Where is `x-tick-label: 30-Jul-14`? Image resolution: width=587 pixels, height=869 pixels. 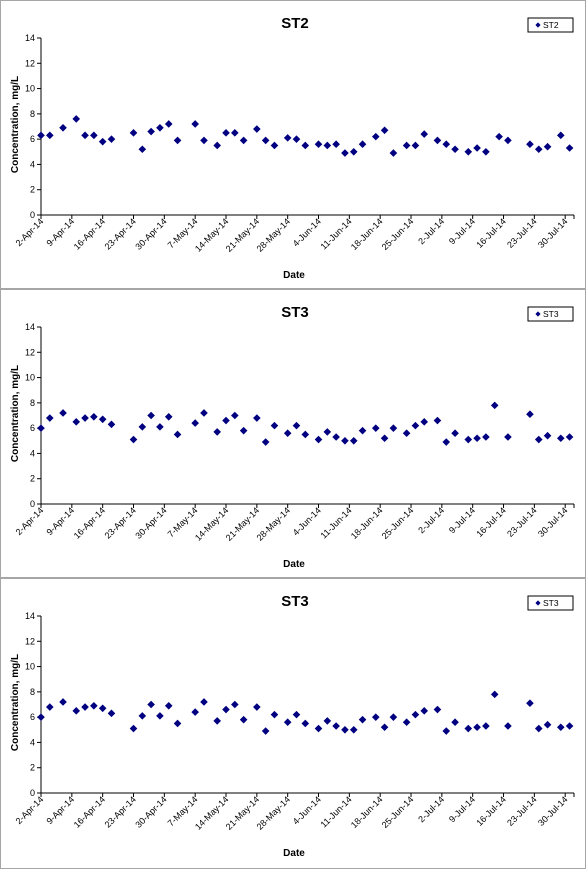 x-tick-label: 30-Jul-14 is located at coordinates (553, 233).